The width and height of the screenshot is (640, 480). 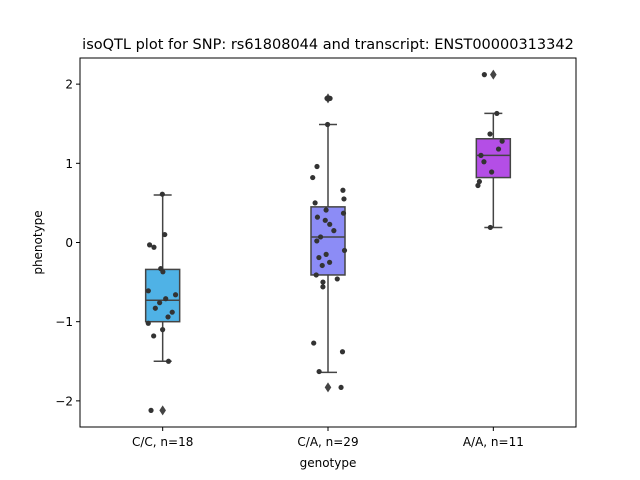 What do you see at coordinates (328, 463) in the screenshot?
I see `x-axis-label: genotype` at bounding box center [328, 463].